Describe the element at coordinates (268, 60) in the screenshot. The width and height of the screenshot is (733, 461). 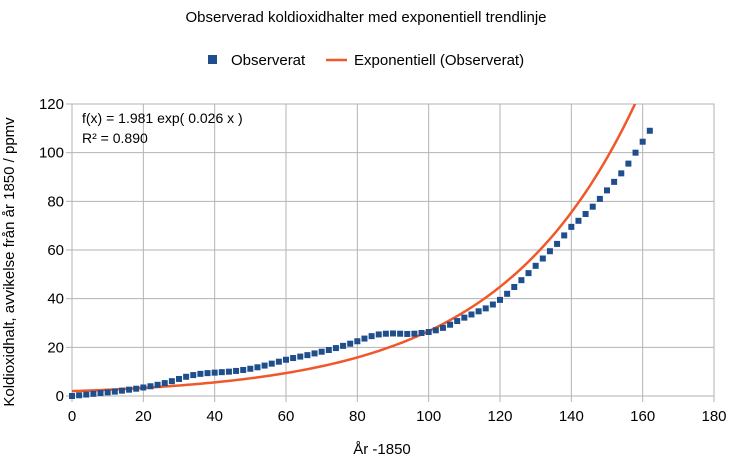
I see `legend-label-observerat: Observerat` at that location.